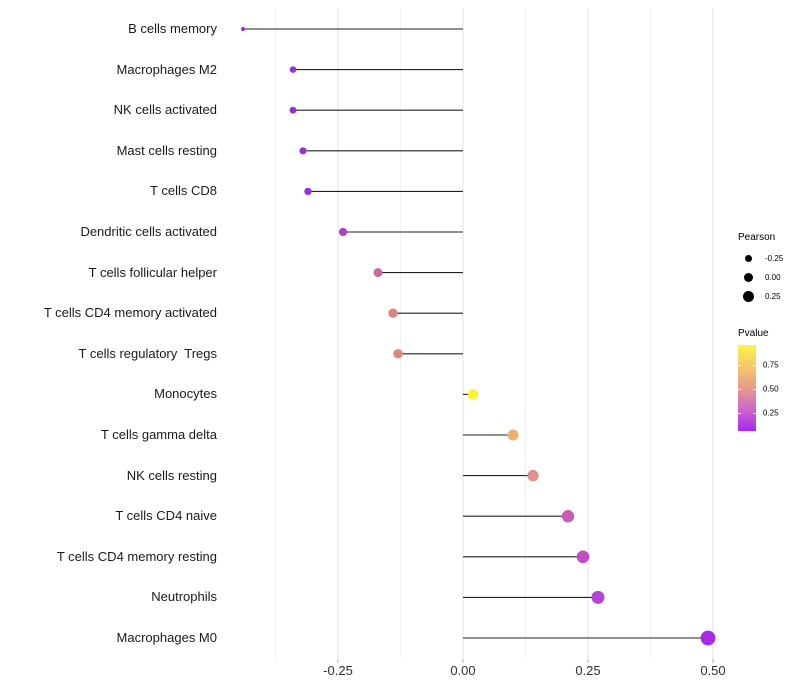 This screenshot has height=700, width=800. Describe the element at coordinates (171, 475) in the screenshot. I see `y-axis-label: NK cells resting` at that location.